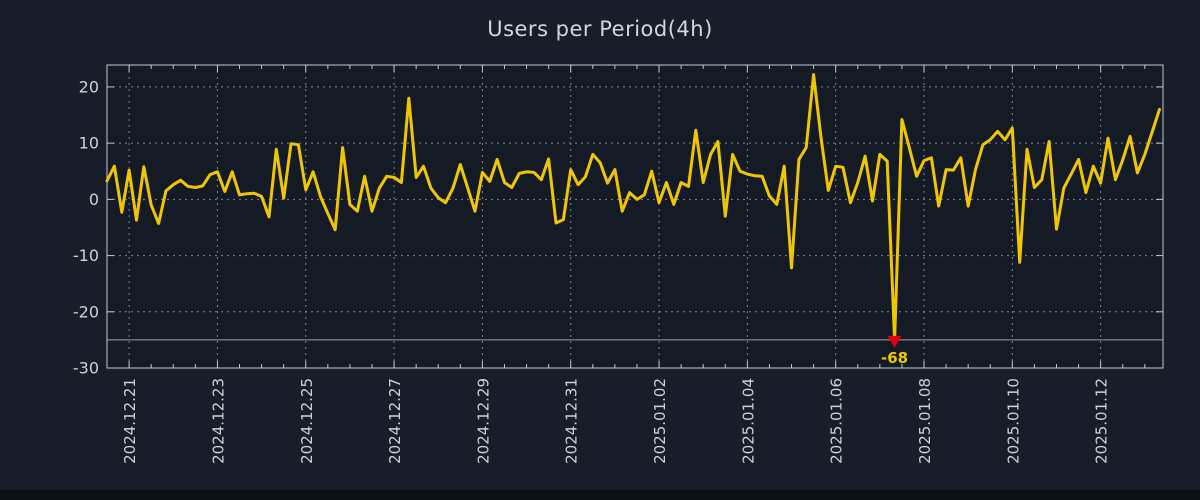  I want to click on annotation-value-label: -68, so click(894, 358).